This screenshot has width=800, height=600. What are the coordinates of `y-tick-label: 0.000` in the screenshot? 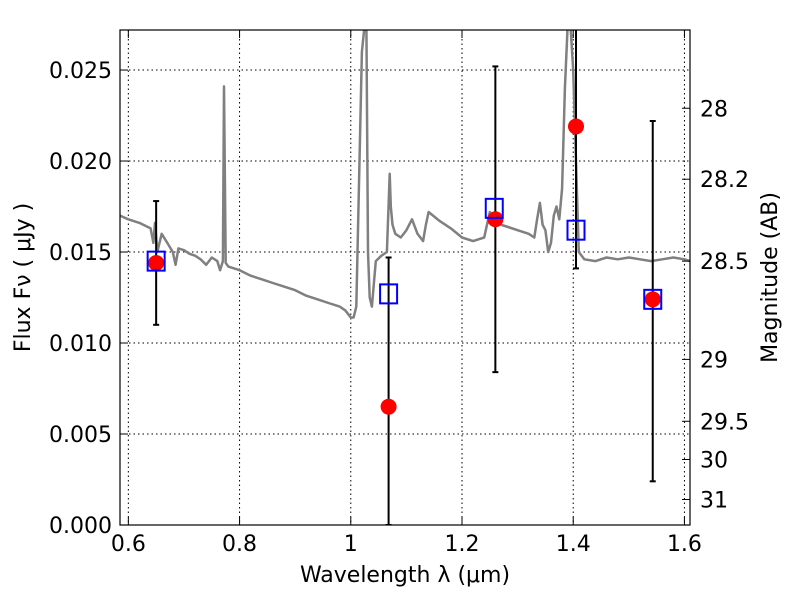 It's located at (80, 526).